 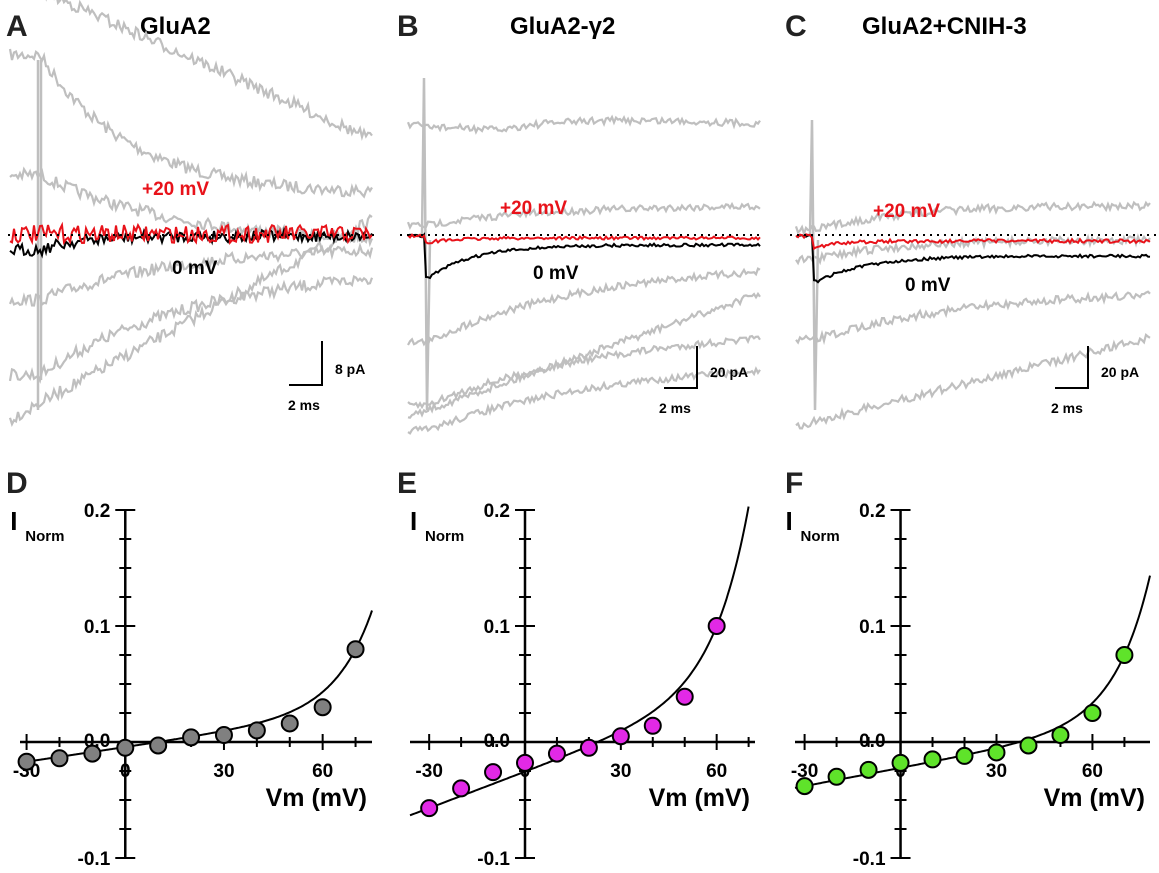 I want to click on label-0mv-c: 0 mV, so click(x=928, y=285).